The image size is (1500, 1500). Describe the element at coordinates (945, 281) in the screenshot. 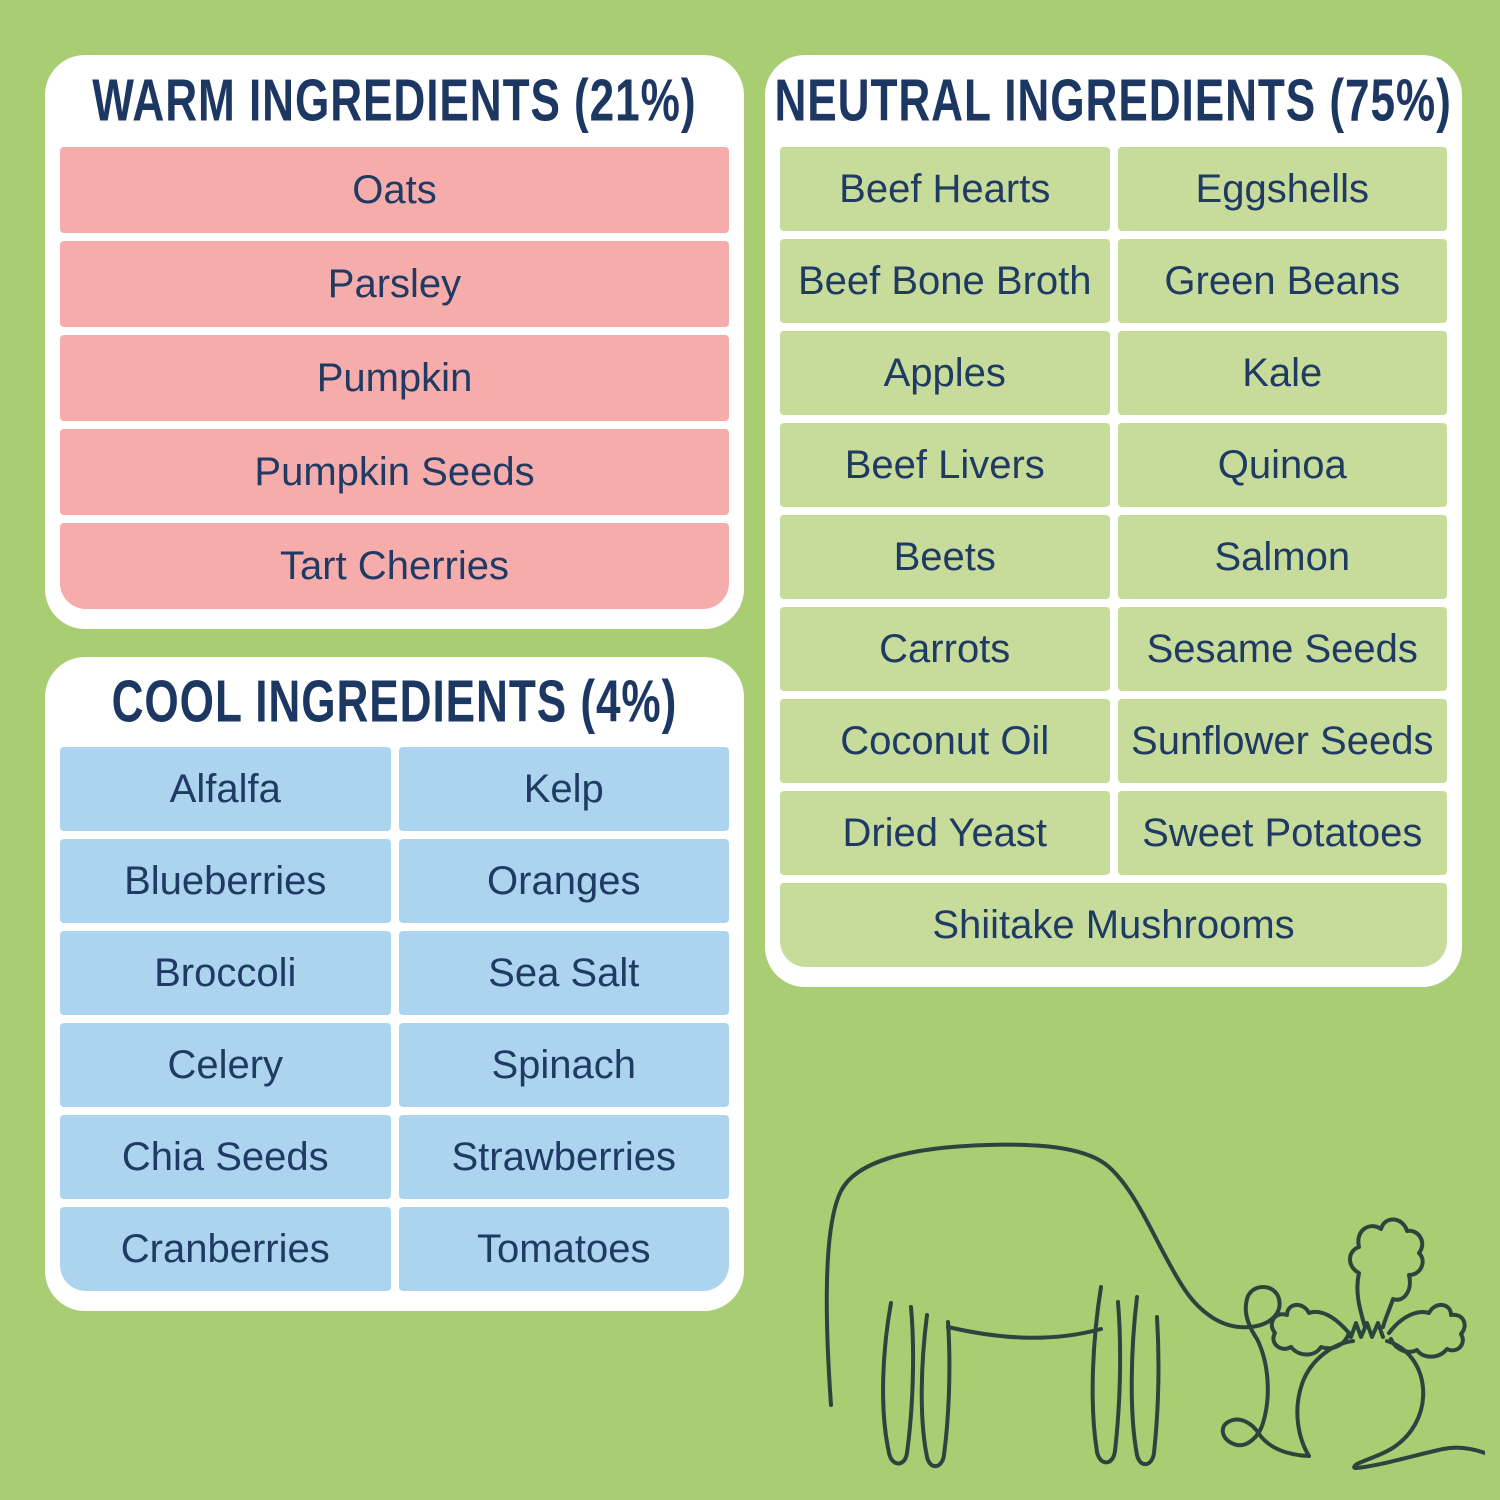

I see `ingredient-tile: Beef Bone Broth` at that location.